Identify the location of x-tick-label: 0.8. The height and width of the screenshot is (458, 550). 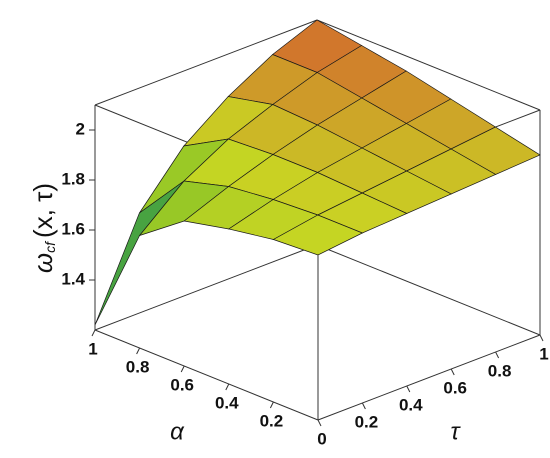
(138, 366).